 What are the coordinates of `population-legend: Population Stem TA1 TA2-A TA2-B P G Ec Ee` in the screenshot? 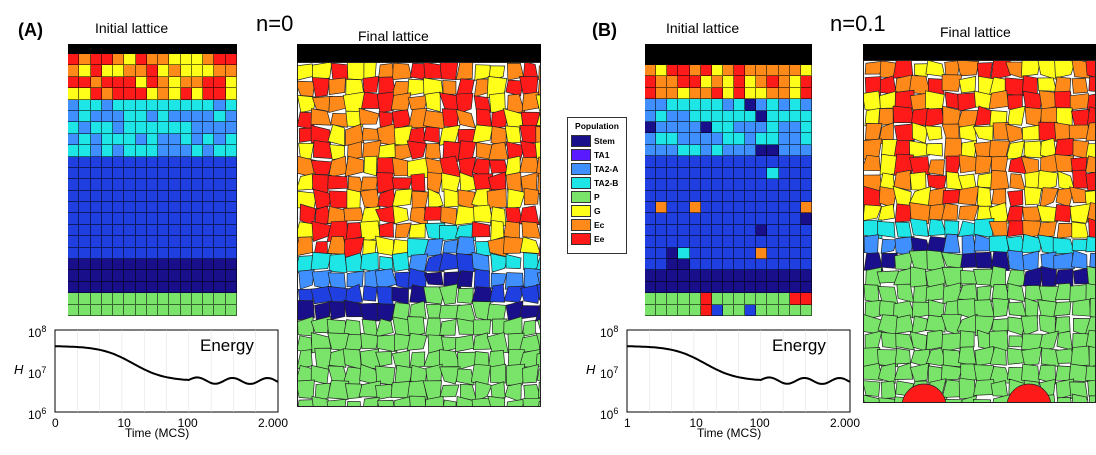 It's located at (597, 185).